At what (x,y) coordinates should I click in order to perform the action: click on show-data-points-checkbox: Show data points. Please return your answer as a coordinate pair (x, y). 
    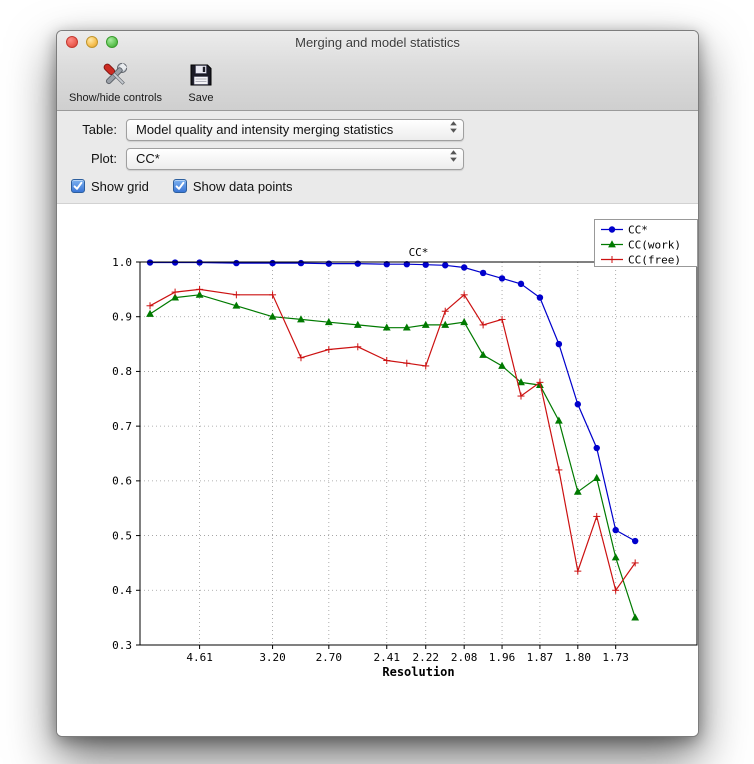
    Looking at the image, I should click on (232, 186).